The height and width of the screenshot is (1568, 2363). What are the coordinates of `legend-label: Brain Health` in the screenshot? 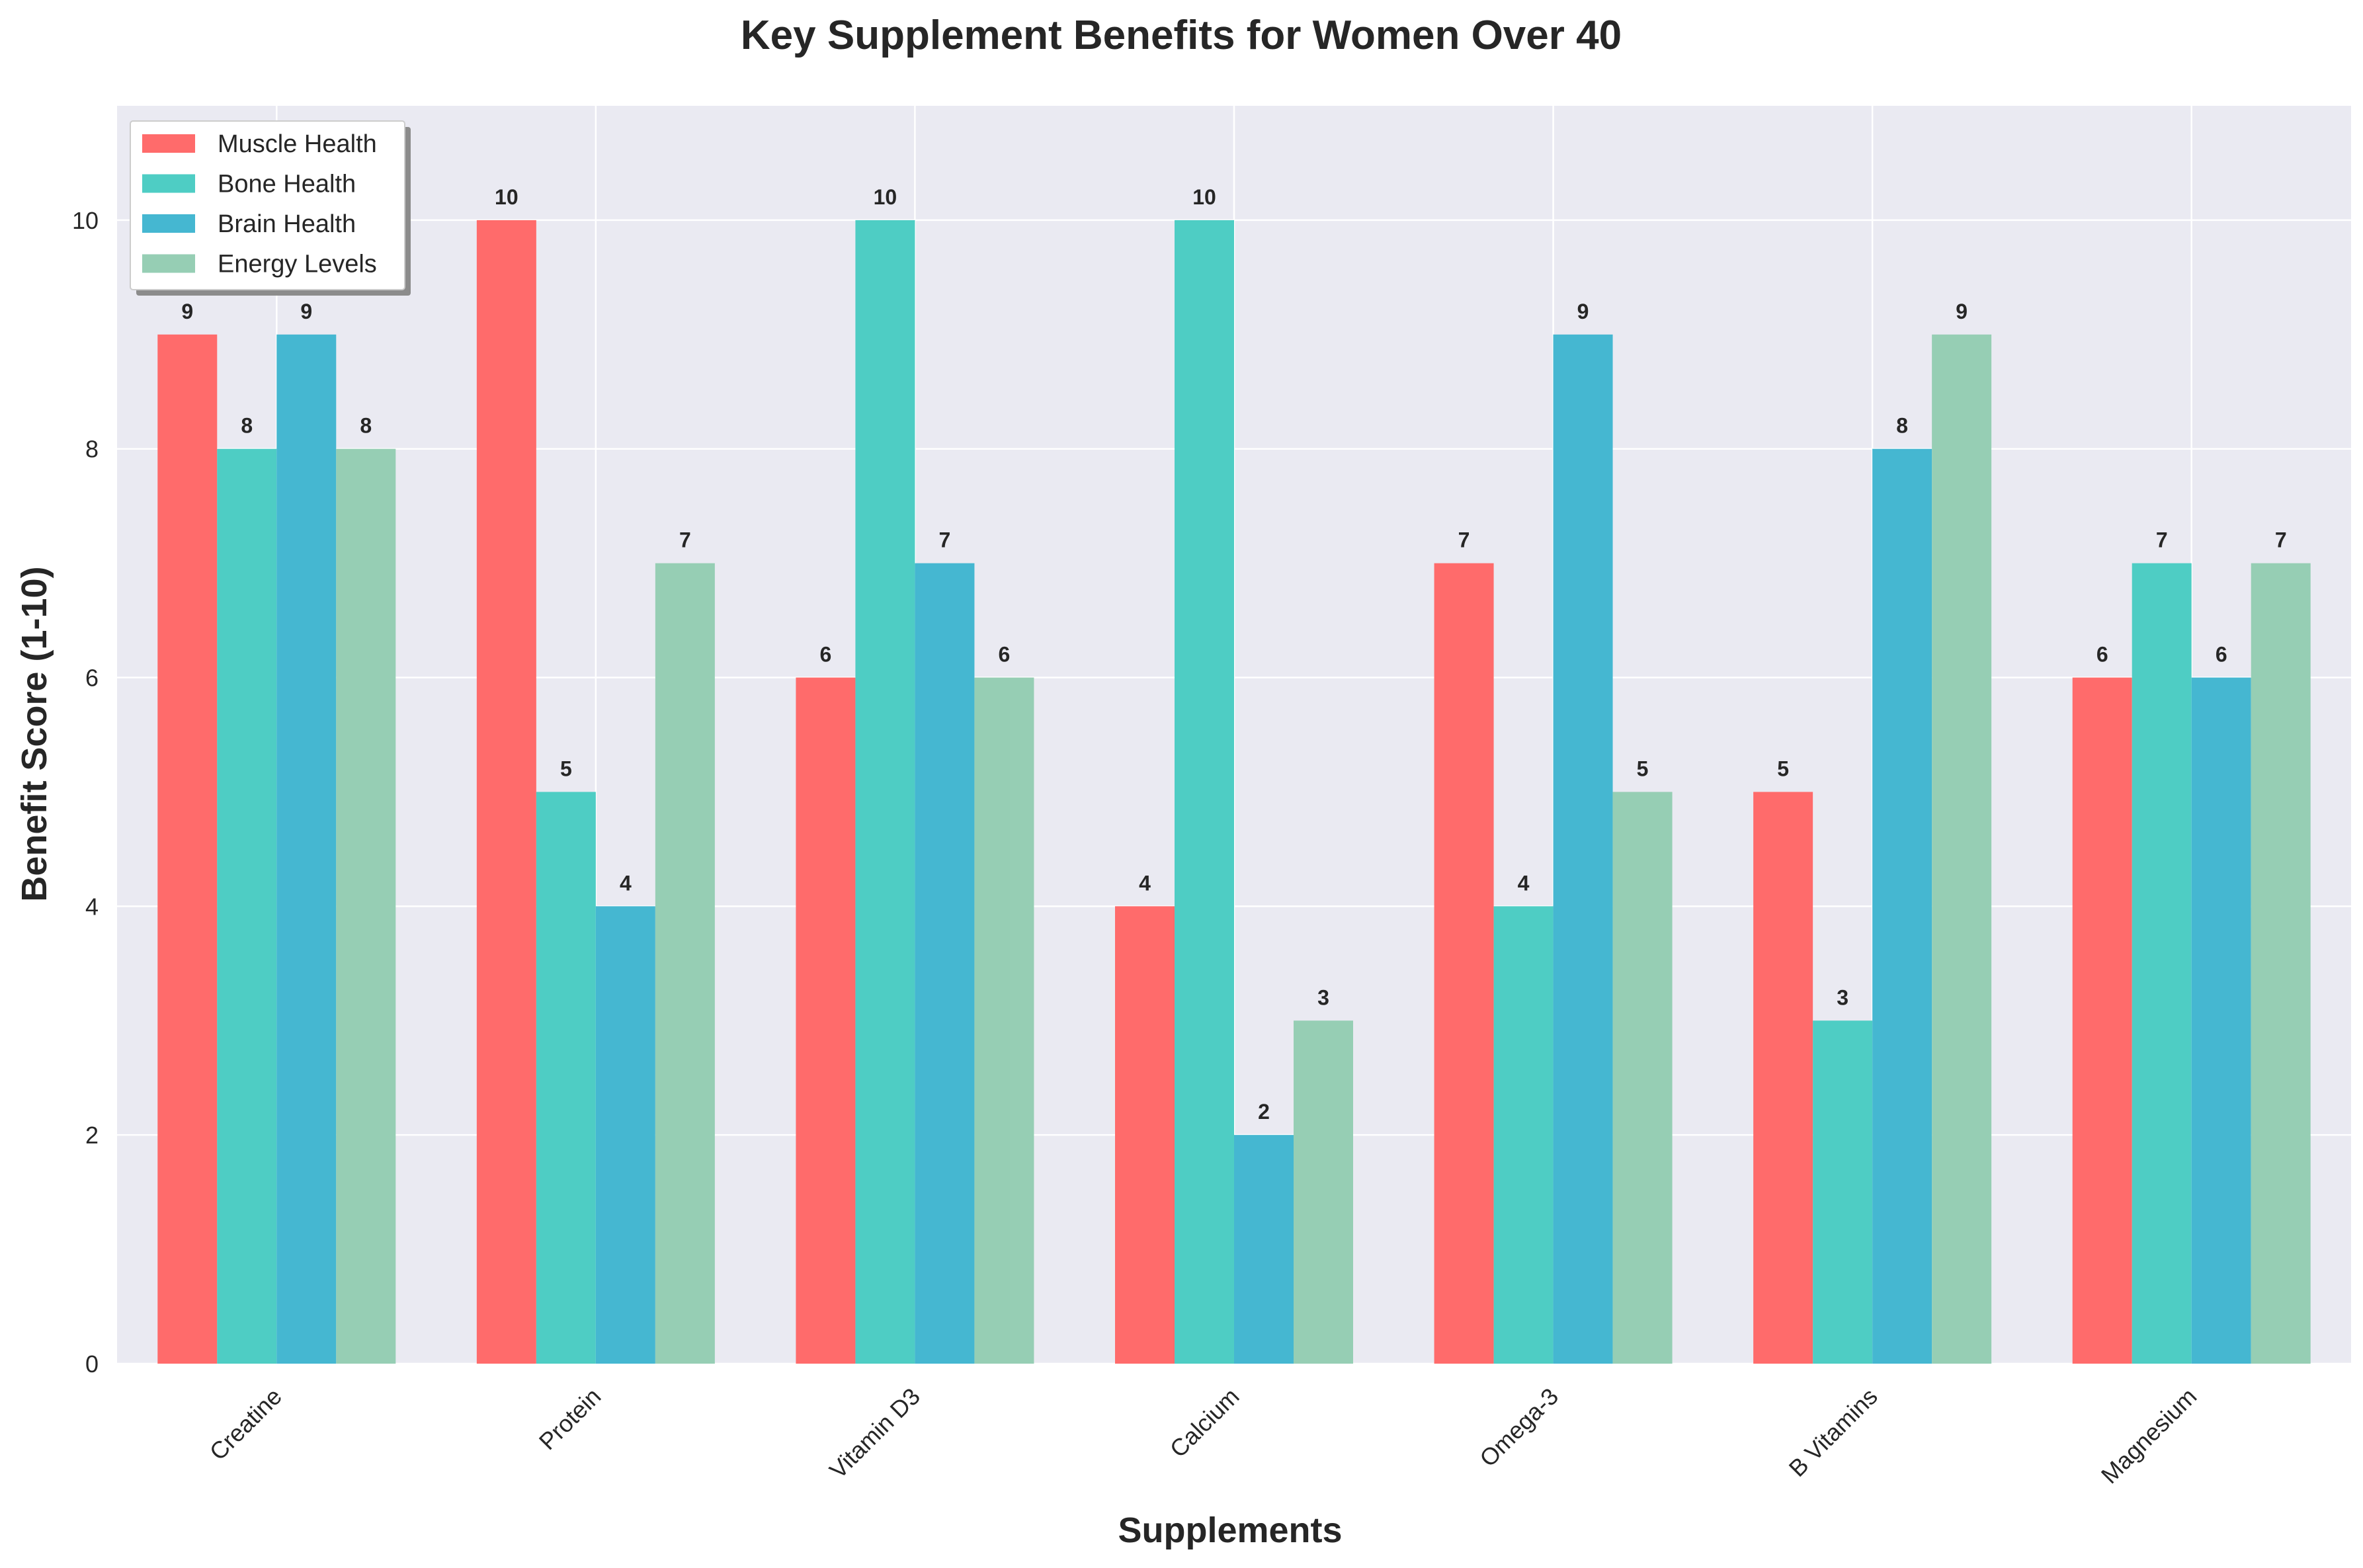 It's located at (287, 224).